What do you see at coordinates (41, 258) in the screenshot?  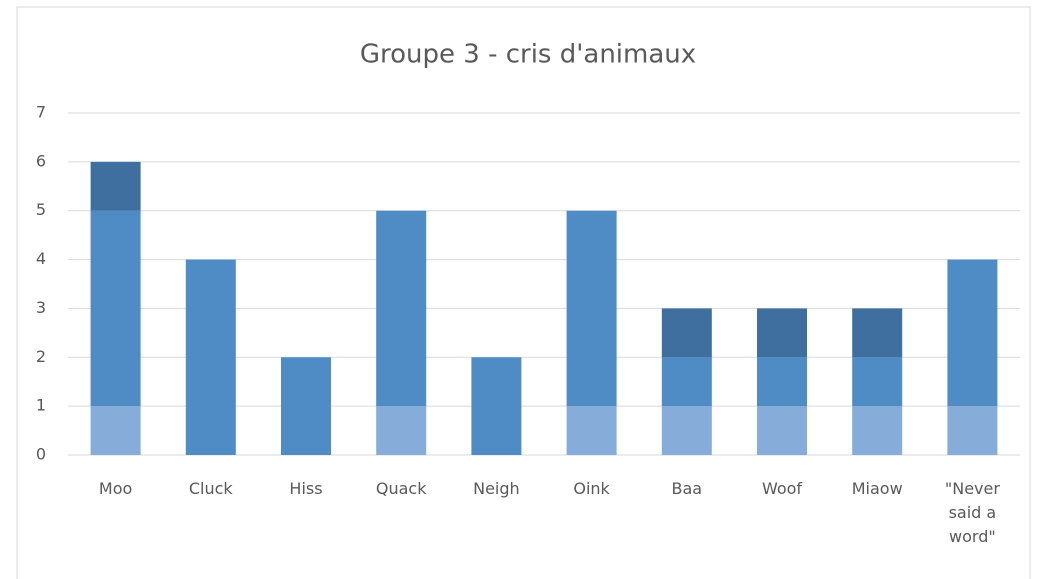 I see `y-tick-label: 4` at bounding box center [41, 258].